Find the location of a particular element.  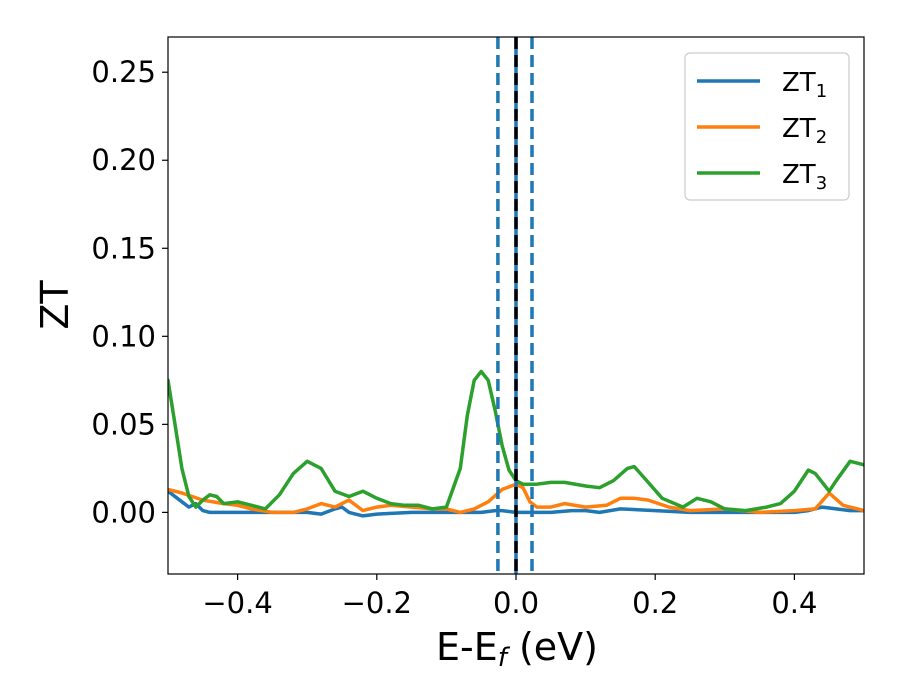

legend-label-1: ZT1 is located at coordinates (804, 85).